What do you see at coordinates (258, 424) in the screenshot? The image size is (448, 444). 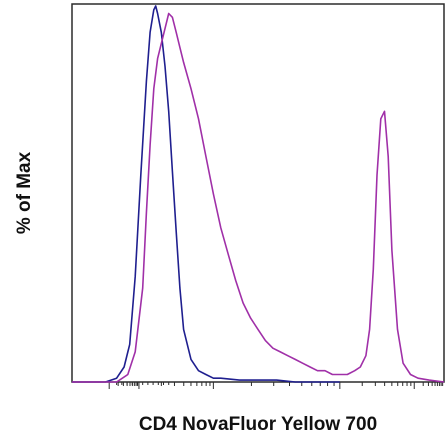 I see `x-axis-label: CD4 NovaFluor Yellow 700` at bounding box center [258, 424].